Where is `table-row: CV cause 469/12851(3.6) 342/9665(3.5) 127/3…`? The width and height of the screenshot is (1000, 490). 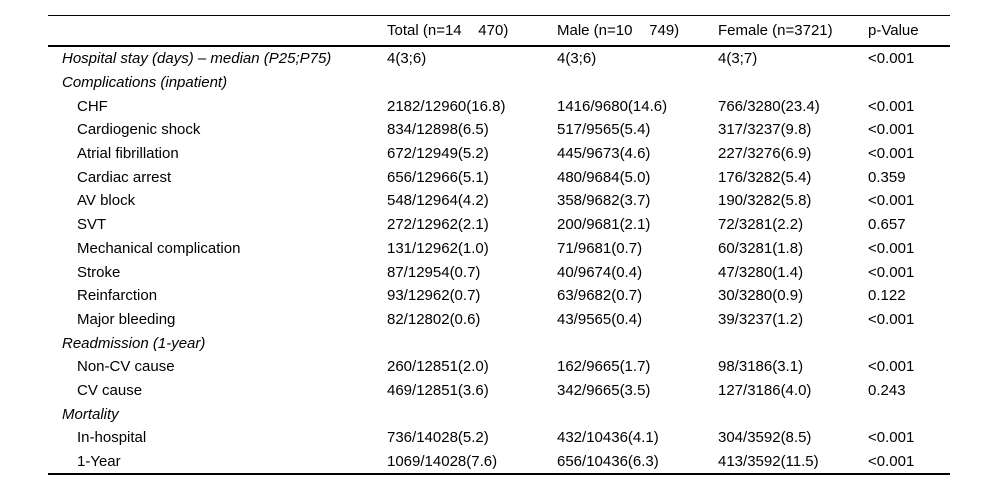
table-row: CV cause 469/12851(3.6) 342/9665(3.5) 127/3… is located at coordinates (499, 391).